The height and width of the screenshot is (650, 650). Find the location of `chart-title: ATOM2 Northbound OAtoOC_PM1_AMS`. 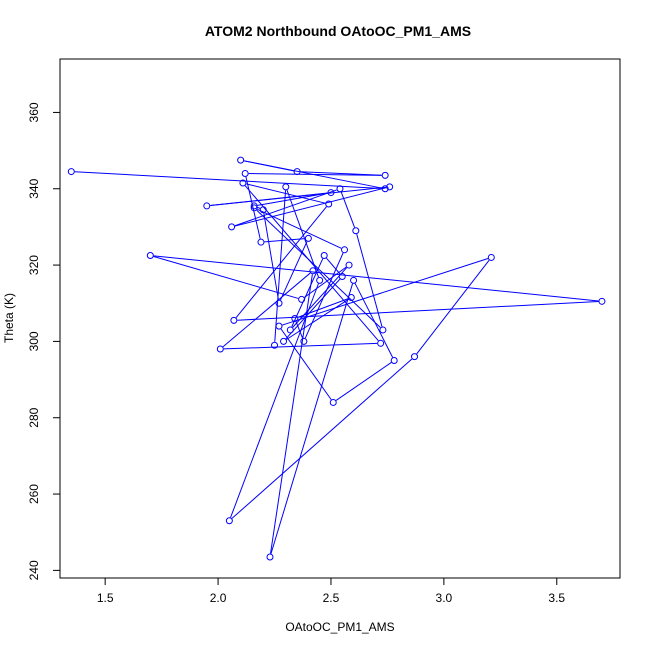

chart-title: ATOM2 Northbound OAtoOC_PM1_AMS is located at coordinates (338, 31).